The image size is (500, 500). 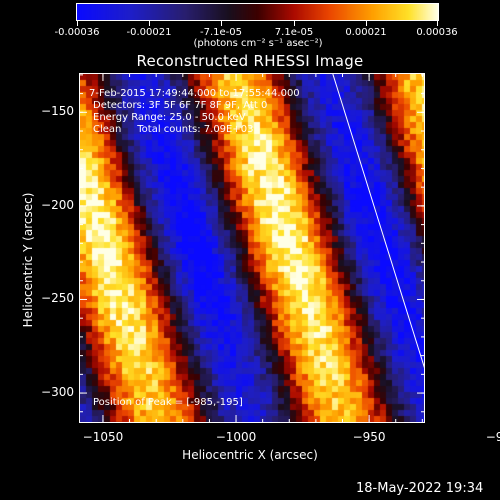 What do you see at coordinates (236, 437) in the screenshot?
I see `x-tick-label: −1000` at bounding box center [236, 437].